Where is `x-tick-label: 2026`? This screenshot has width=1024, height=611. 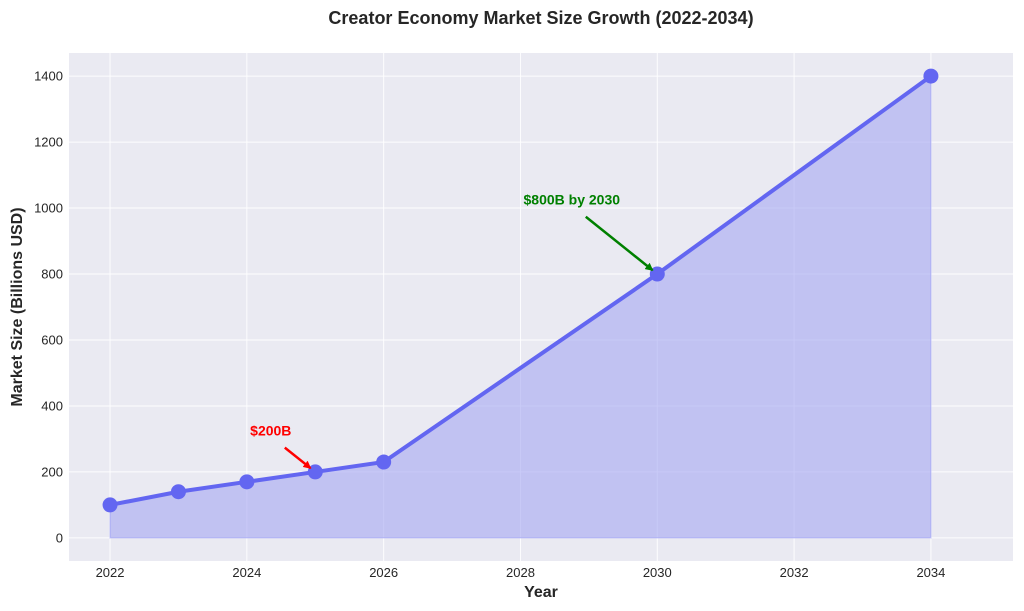
x-tick-label: 2026 is located at coordinates (383, 572).